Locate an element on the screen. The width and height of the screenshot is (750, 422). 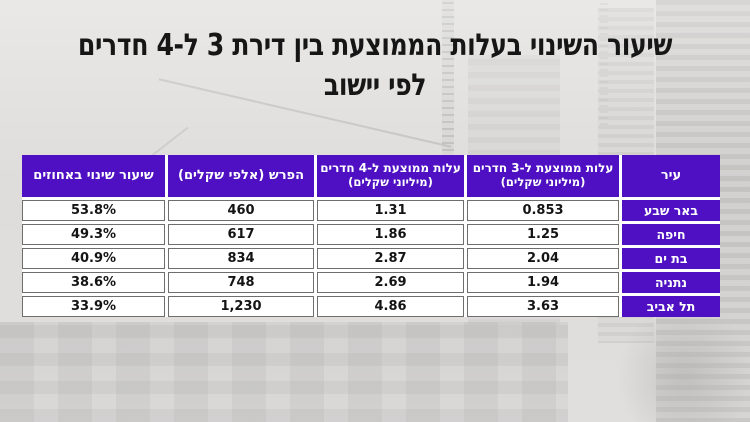
row-pct: 33.9% is located at coordinates (93, 306).